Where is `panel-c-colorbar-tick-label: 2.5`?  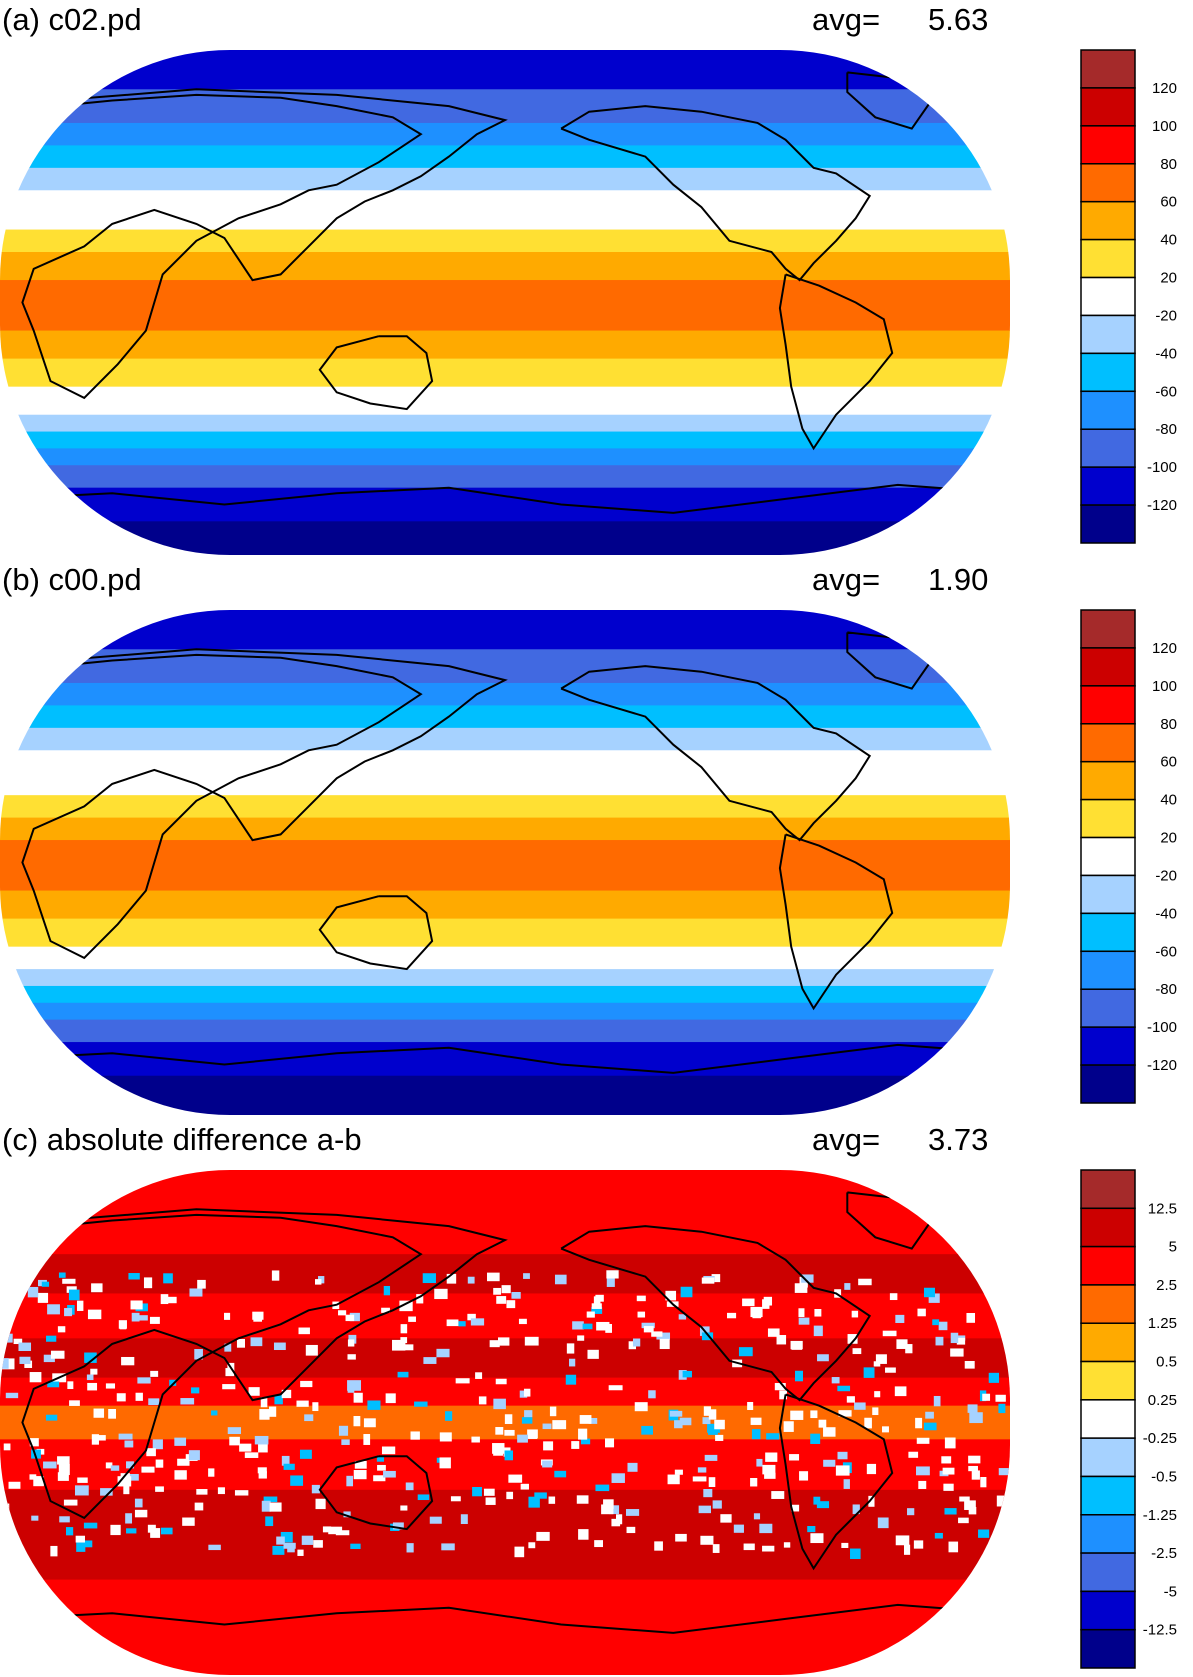
panel-c-colorbar-tick-label: 2.5 is located at coordinates (1166, 1285).